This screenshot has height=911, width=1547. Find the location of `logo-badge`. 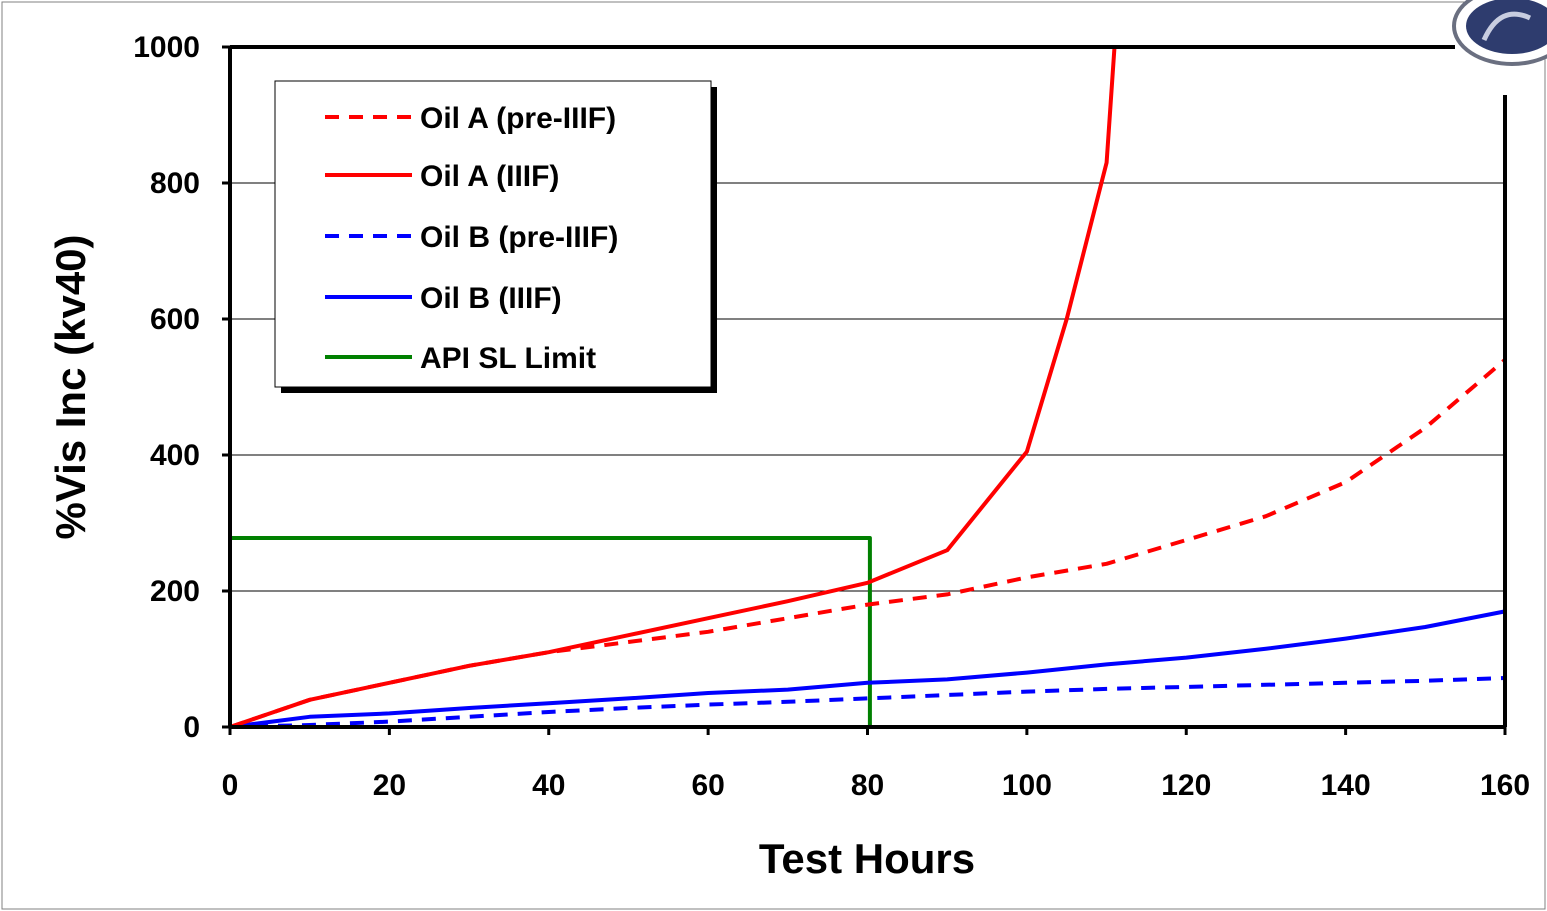

logo-badge is located at coordinates (1499, 33).